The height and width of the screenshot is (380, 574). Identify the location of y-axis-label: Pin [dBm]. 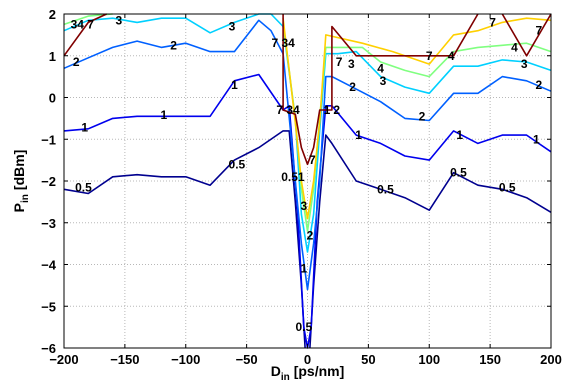
(21, 181).